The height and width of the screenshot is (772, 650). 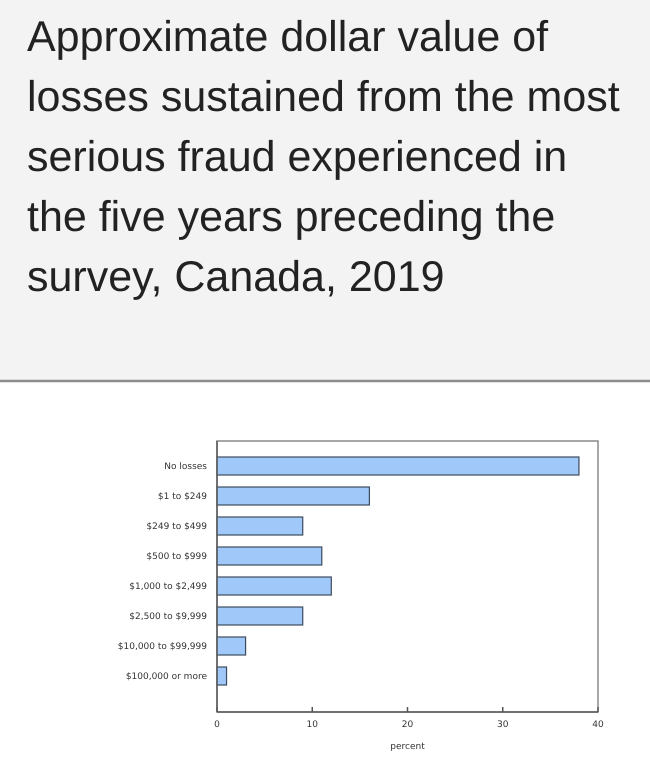 What do you see at coordinates (503, 725) in the screenshot?
I see `x-tick-label: 30` at bounding box center [503, 725].